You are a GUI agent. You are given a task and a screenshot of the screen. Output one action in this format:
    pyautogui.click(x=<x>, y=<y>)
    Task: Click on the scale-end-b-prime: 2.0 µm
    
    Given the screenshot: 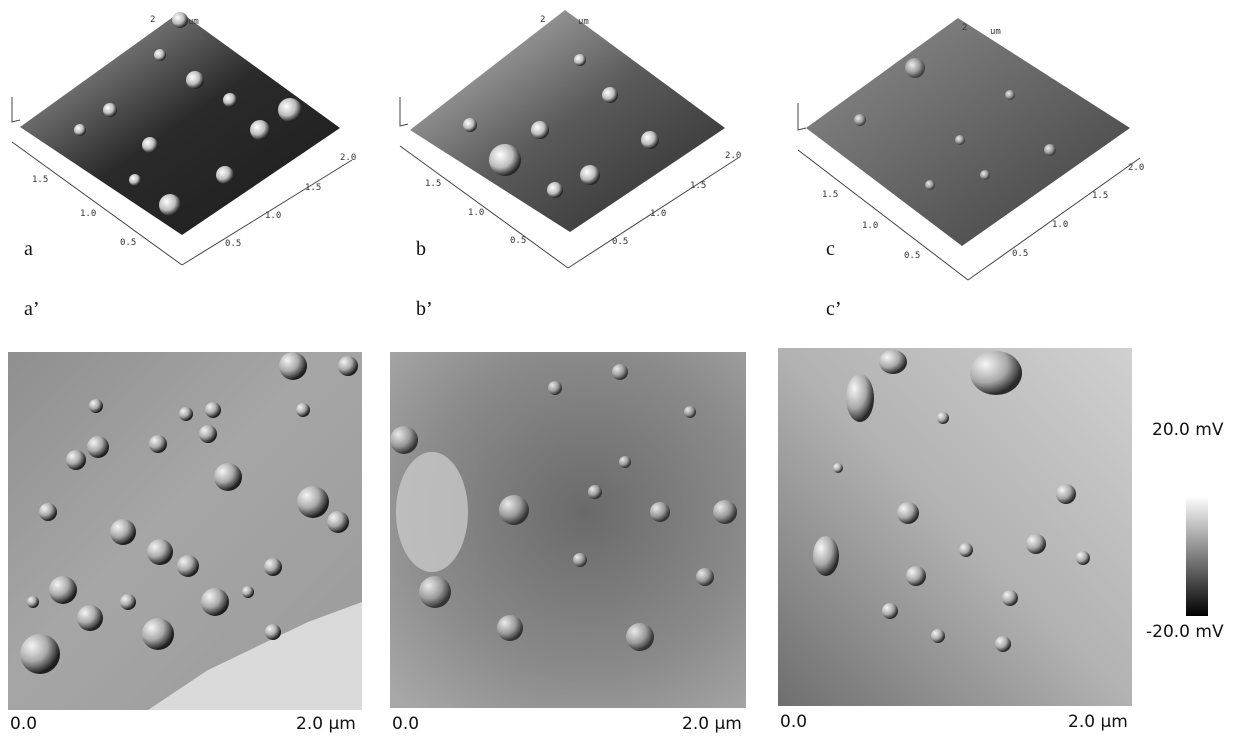 What is the action you would take?
    pyautogui.click(x=712, y=724)
    